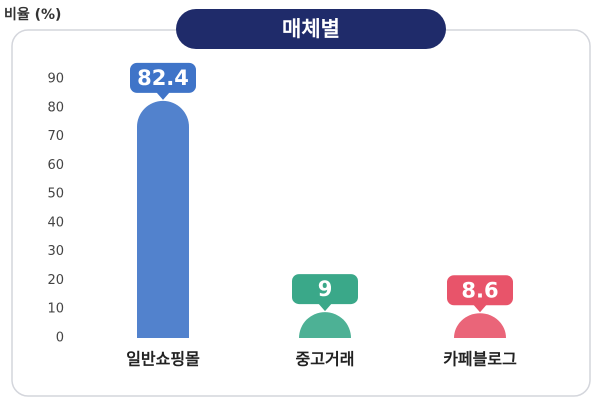 Image resolution: width=600 pixels, height=405 pixels. I want to click on x-tick-label: 카페블로그, so click(480, 359).